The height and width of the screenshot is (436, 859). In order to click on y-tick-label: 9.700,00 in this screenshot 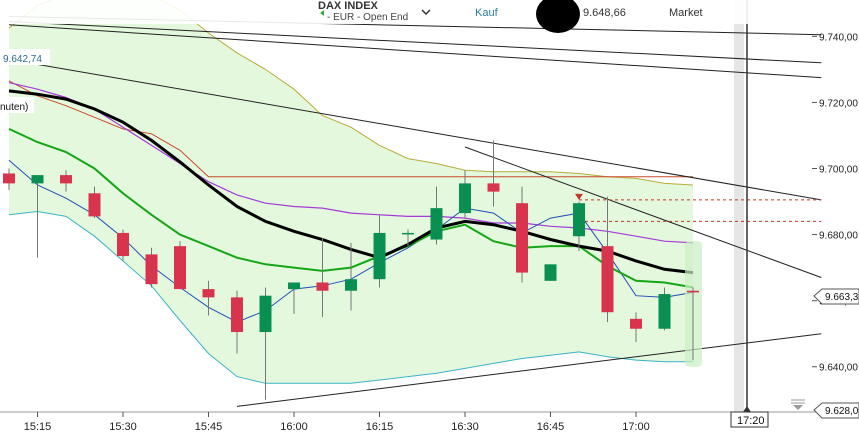, I will do `click(838, 170)`.